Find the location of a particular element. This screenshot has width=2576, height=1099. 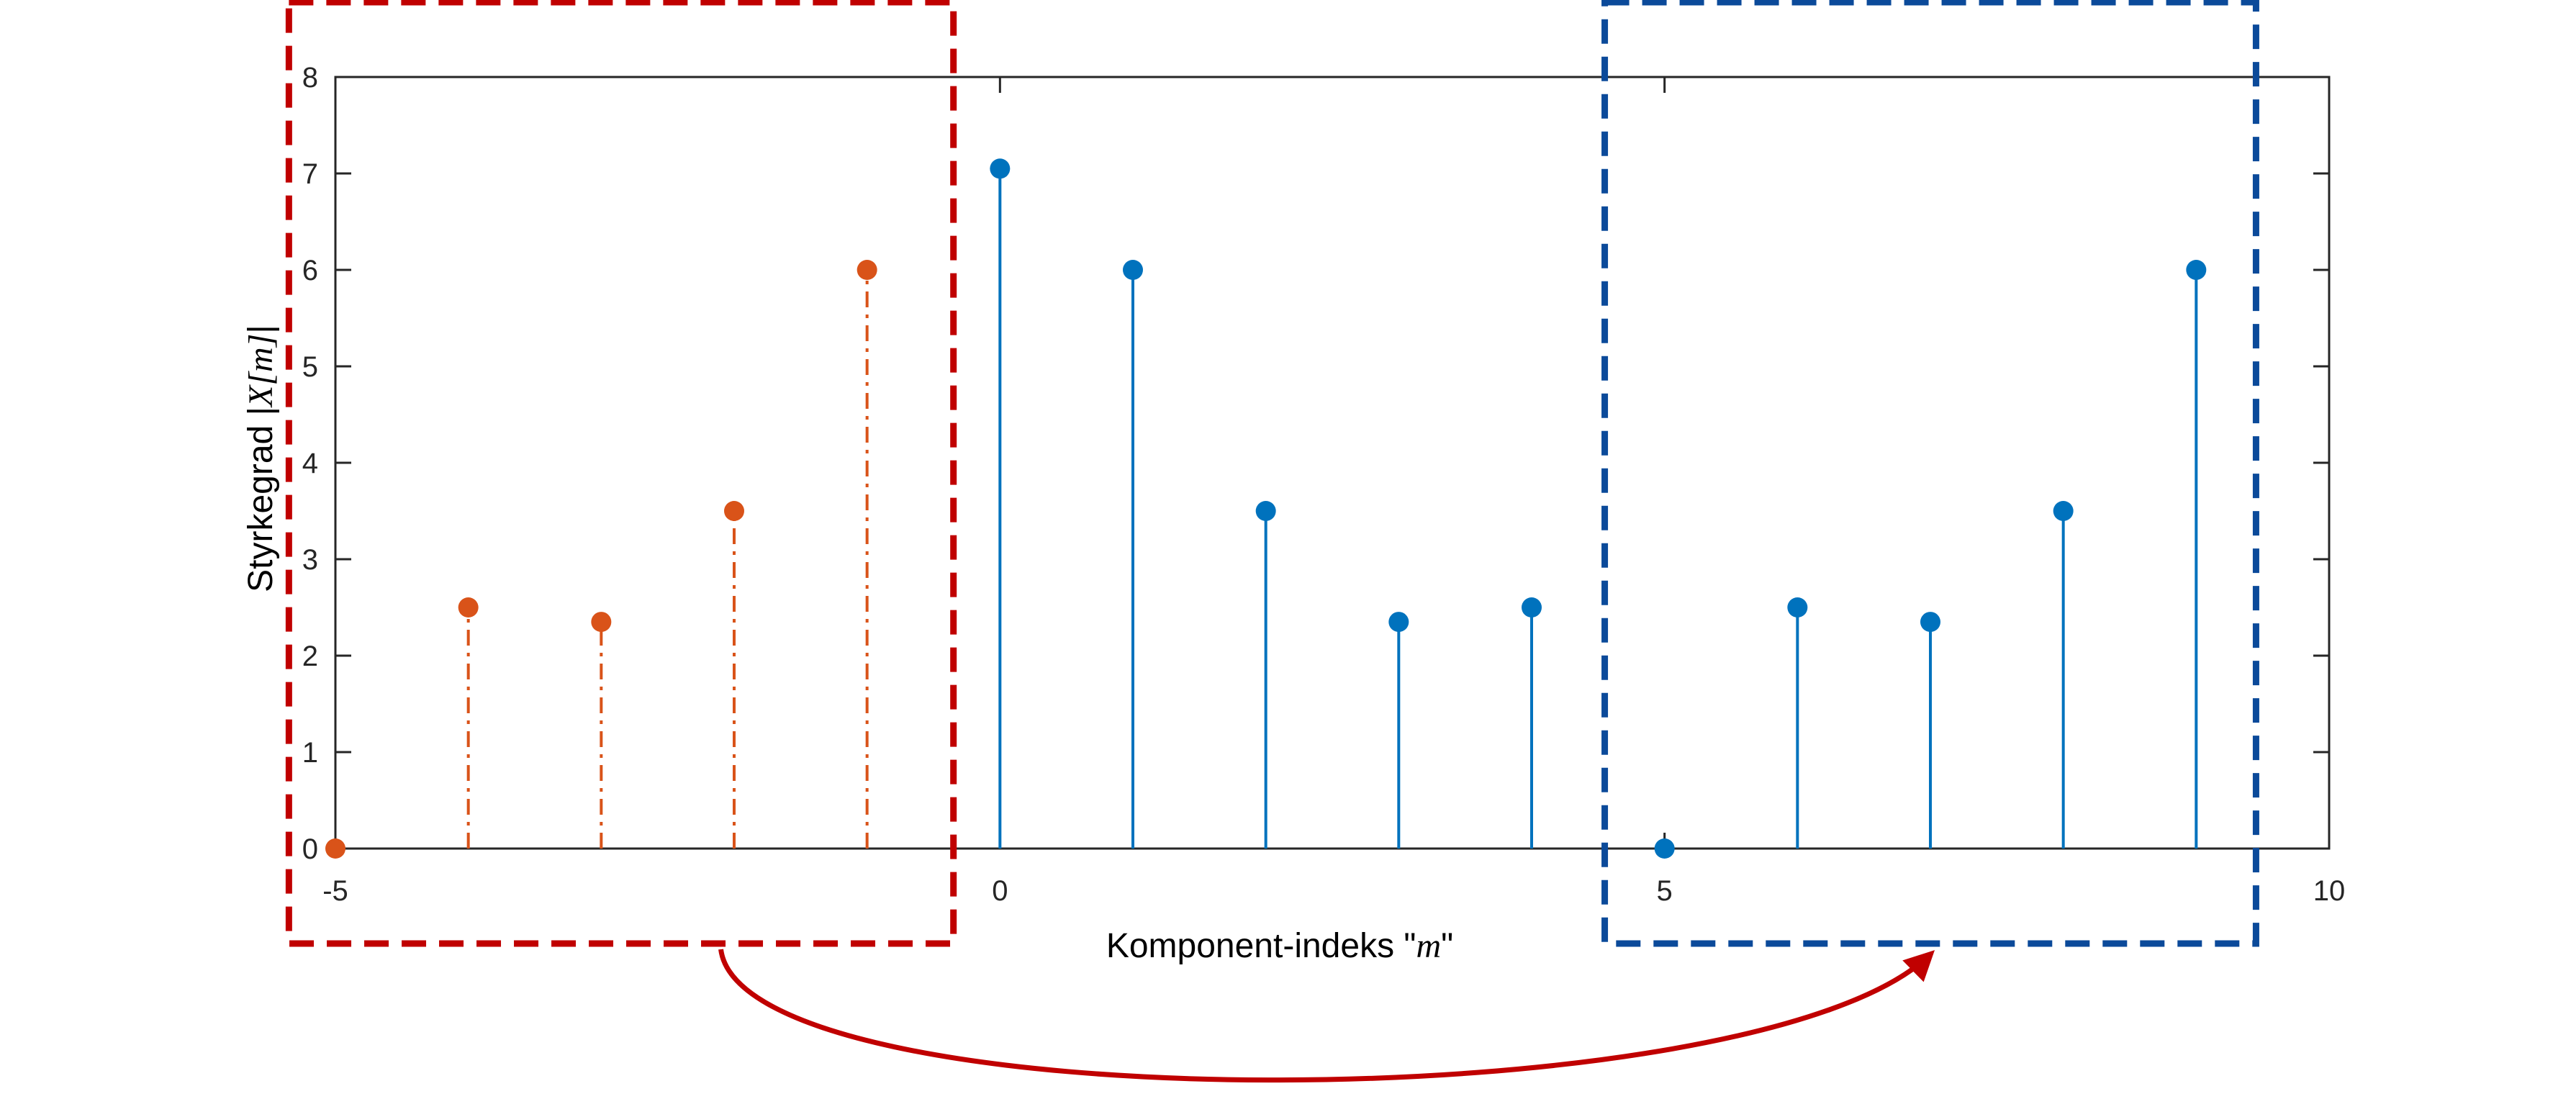

y-tick-label: 3 is located at coordinates (310, 560).